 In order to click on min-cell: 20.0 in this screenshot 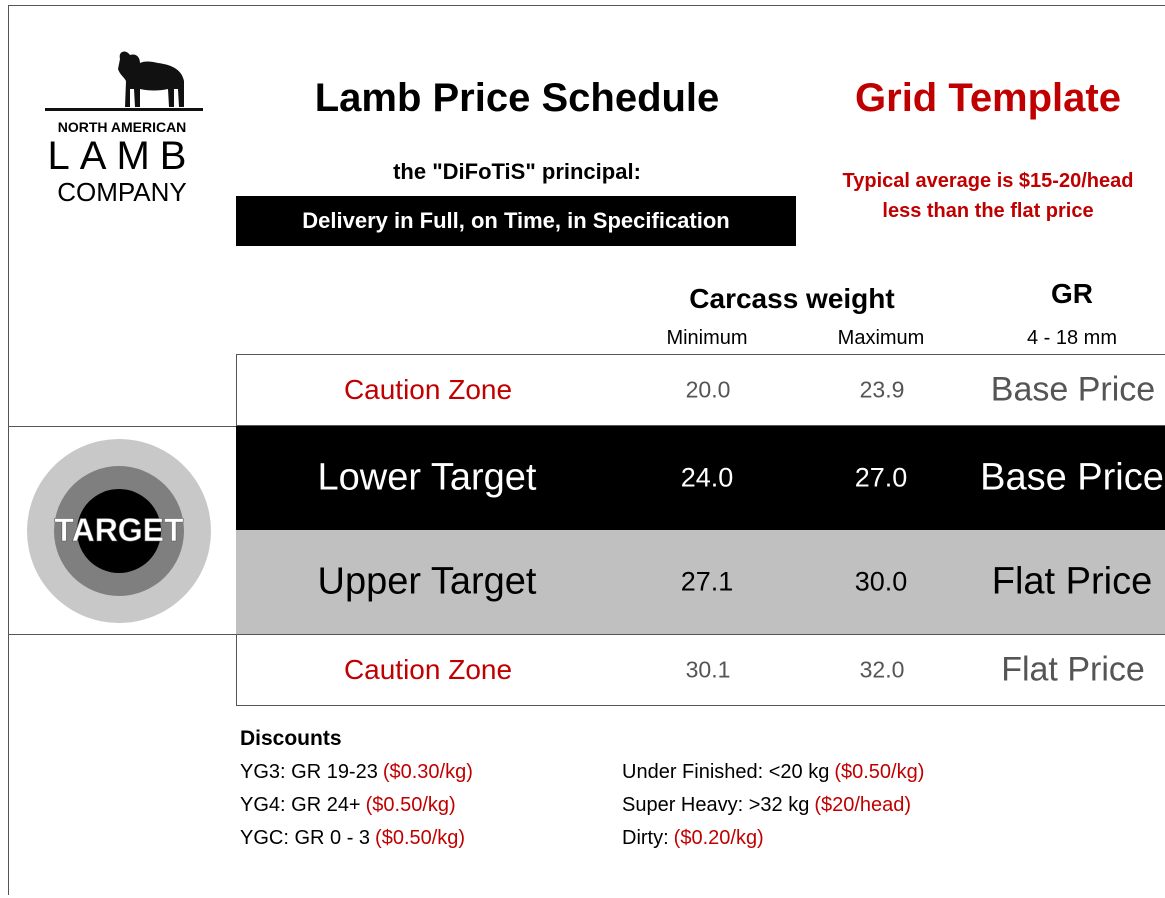, I will do `click(708, 389)`.